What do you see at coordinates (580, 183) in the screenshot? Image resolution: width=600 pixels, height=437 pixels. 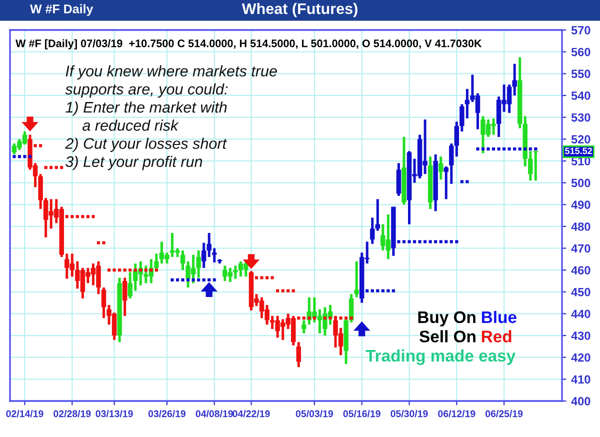 I see `y-tick-label: 500` at bounding box center [580, 183].